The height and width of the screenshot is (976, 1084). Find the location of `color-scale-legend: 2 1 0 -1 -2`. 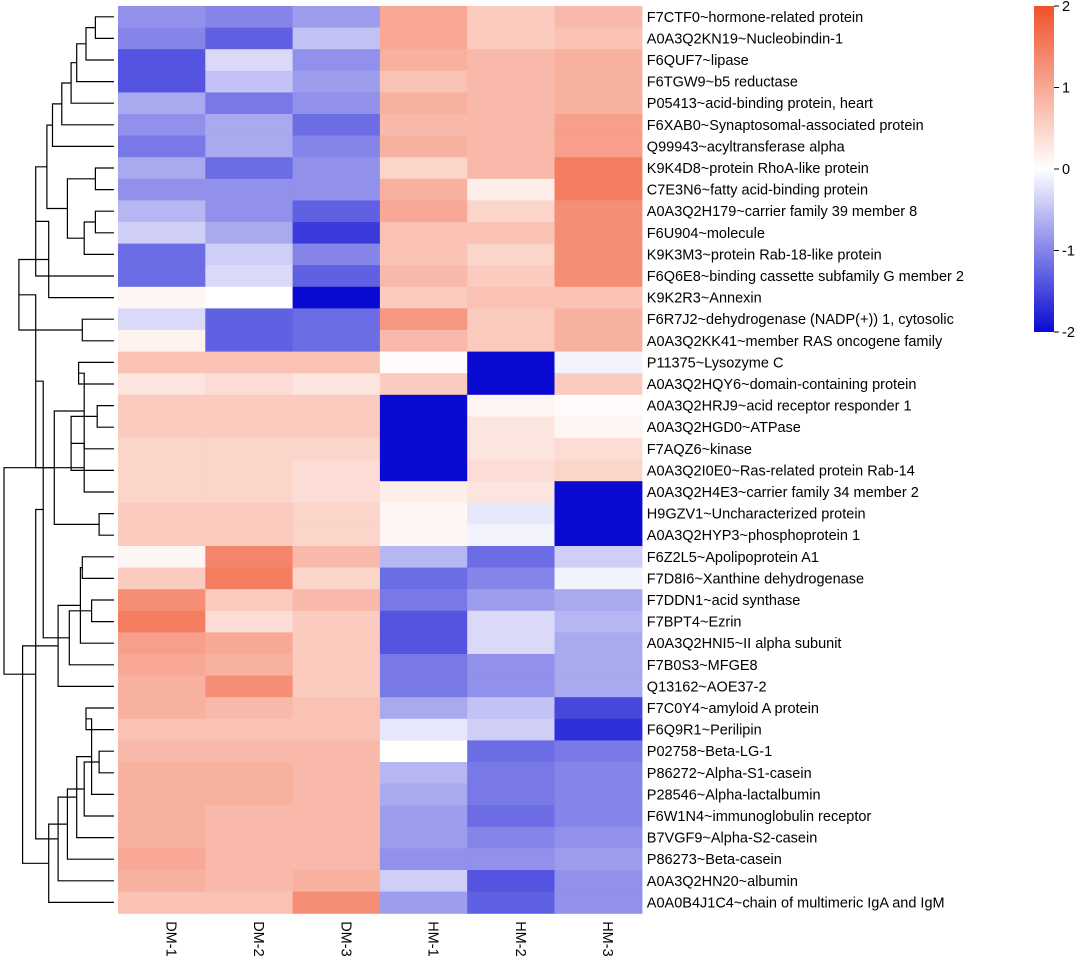

color-scale-legend: 2 1 0 -1 -2 is located at coordinates (1054, 170).